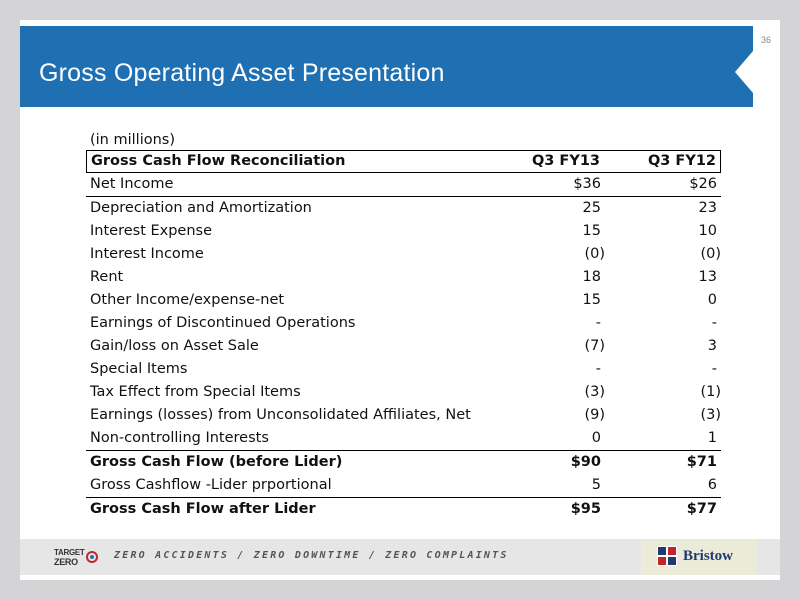 Image resolution: width=800 pixels, height=600 pixels. Describe the element at coordinates (132, 140) in the screenshot. I see `units-note: (in millions)` at that location.